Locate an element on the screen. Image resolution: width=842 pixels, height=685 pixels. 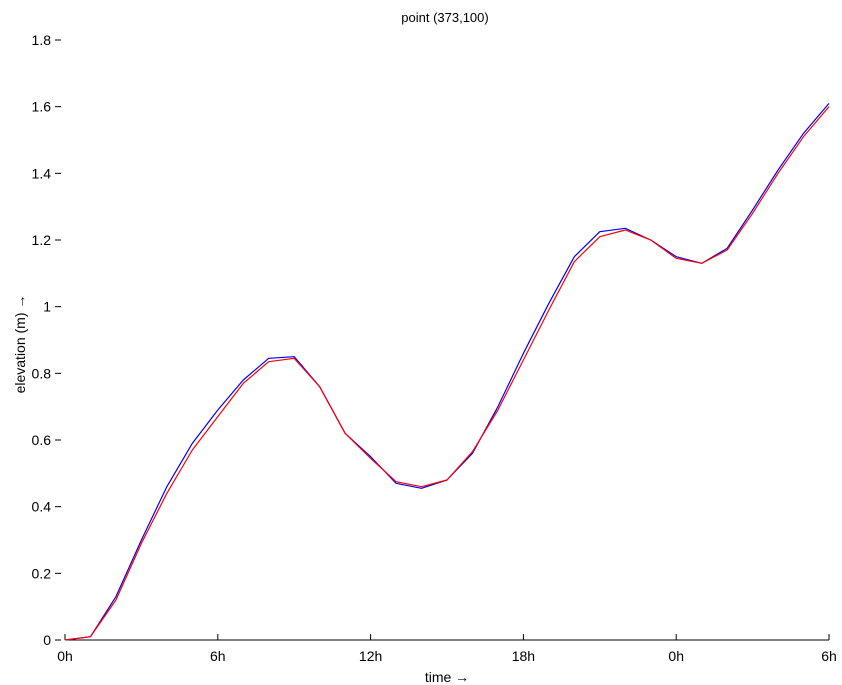
y-tick-label: 1.4 is located at coordinates (42, 173).